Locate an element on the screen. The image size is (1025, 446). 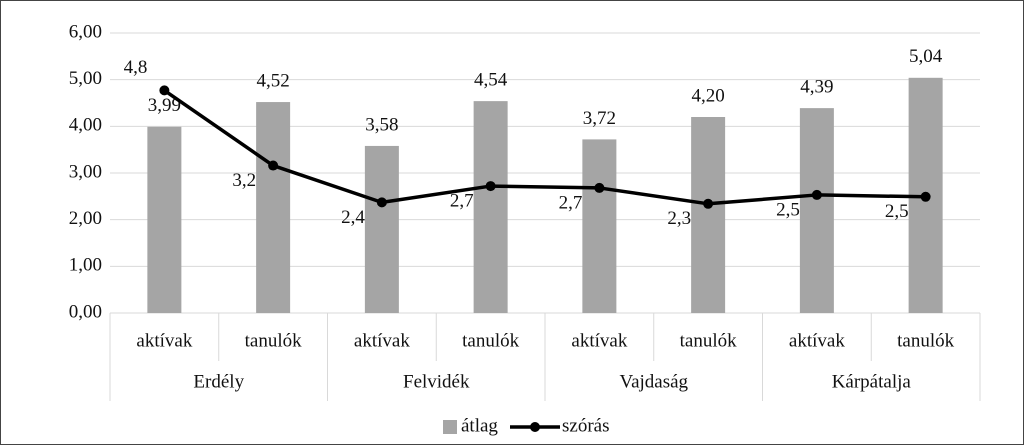
bar-value-label: 5,04 is located at coordinates (926, 56).